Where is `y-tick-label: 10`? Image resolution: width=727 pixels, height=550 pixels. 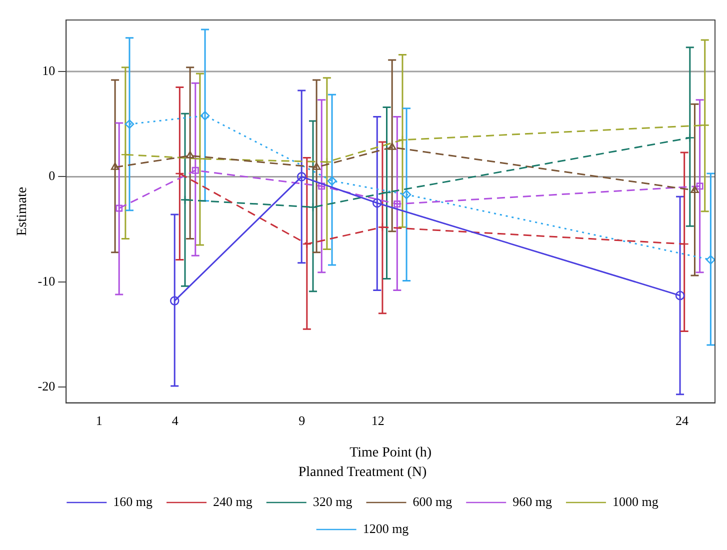 y-tick-label: 10 is located at coordinates (49, 70).